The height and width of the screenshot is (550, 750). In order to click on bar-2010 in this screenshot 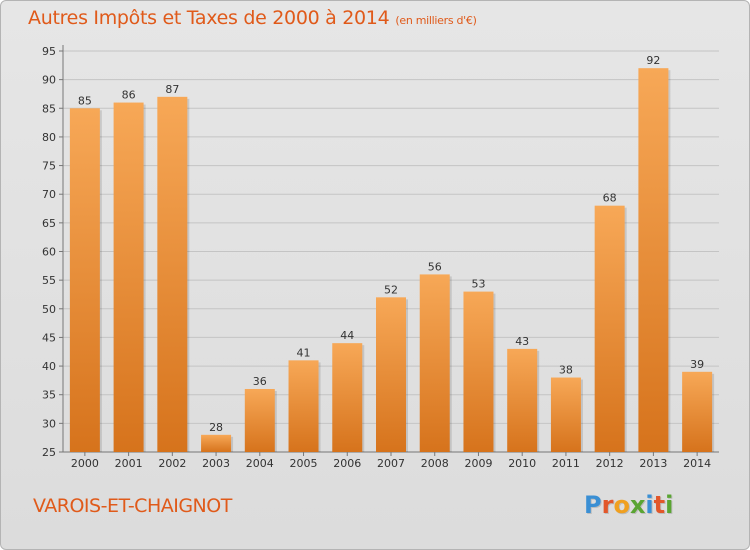, I will do `click(522, 400)`.